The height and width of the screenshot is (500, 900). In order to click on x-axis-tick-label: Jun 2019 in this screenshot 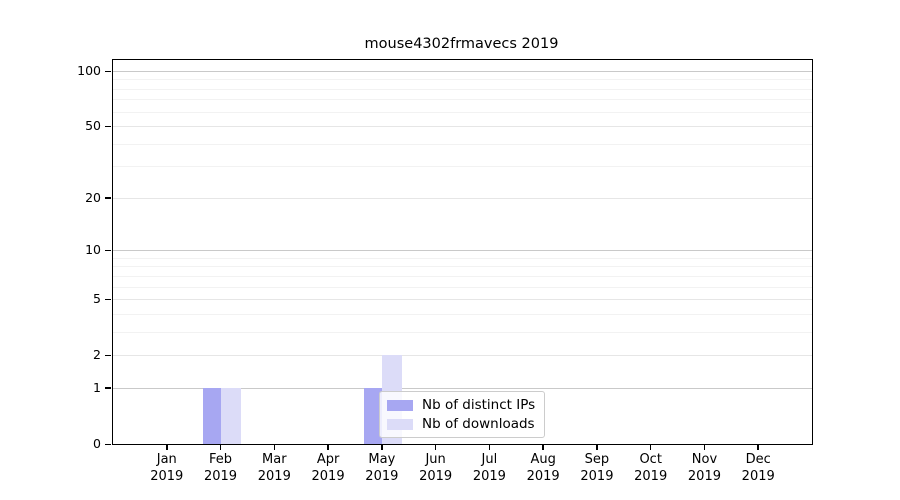, I will do `click(436, 468)`.